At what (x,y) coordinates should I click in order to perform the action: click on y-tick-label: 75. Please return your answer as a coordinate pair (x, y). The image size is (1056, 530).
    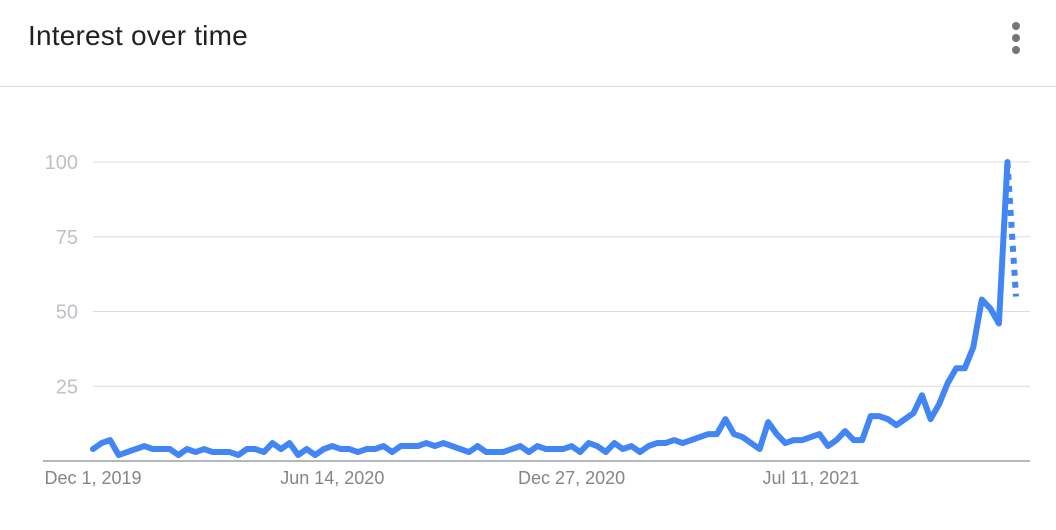
    Looking at the image, I should click on (67, 238).